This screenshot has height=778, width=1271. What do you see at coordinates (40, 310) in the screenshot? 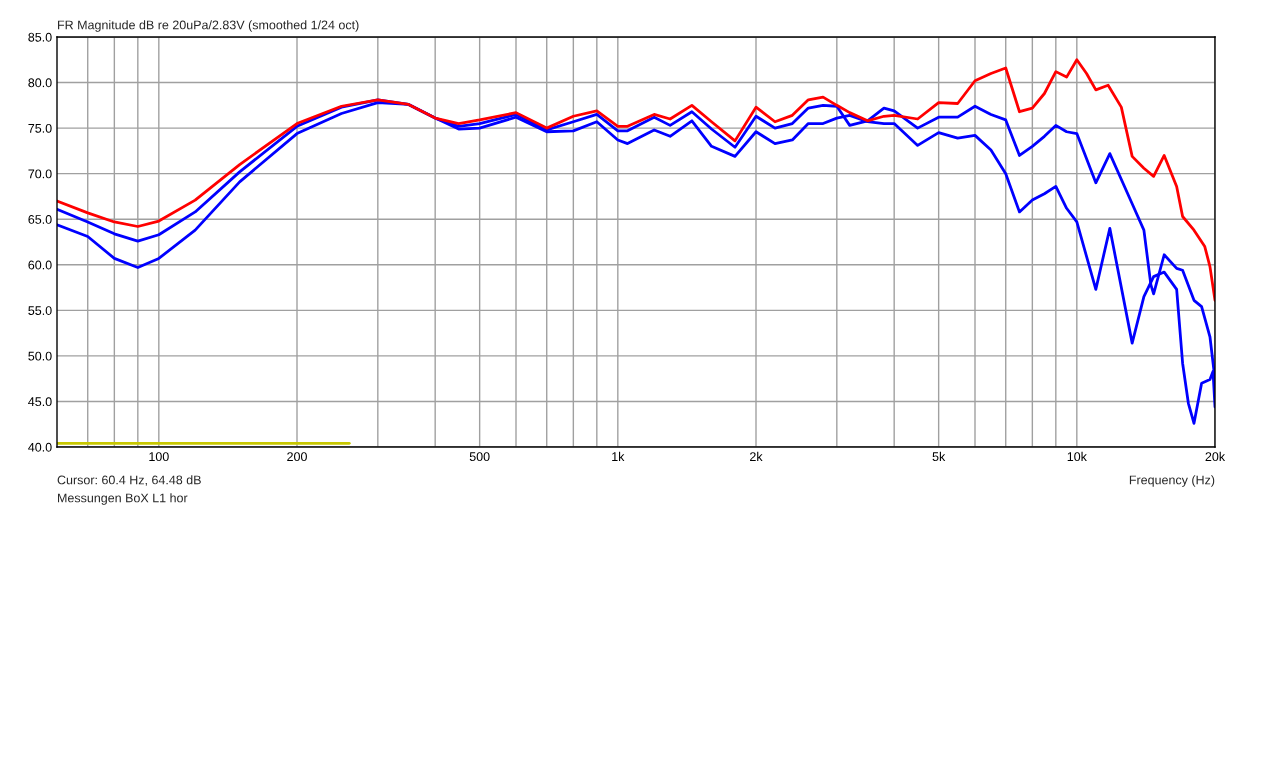
I see `y-tick-label: 55.0` at bounding box center [40, 310].